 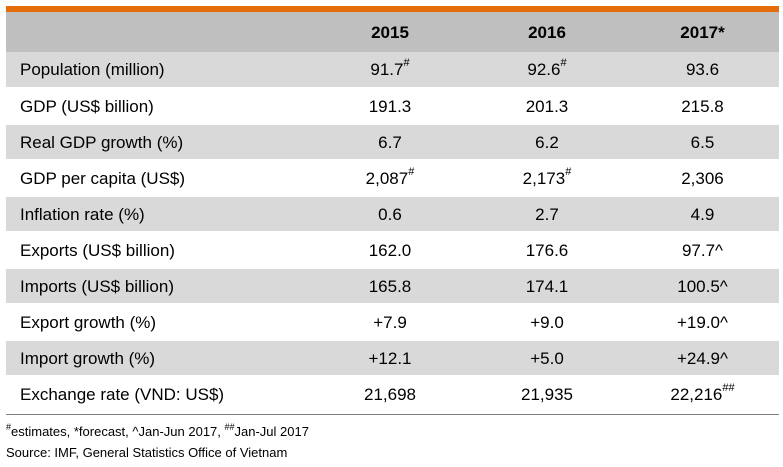 I want to click on value-text: +5.0, so click(x=547, y=358).